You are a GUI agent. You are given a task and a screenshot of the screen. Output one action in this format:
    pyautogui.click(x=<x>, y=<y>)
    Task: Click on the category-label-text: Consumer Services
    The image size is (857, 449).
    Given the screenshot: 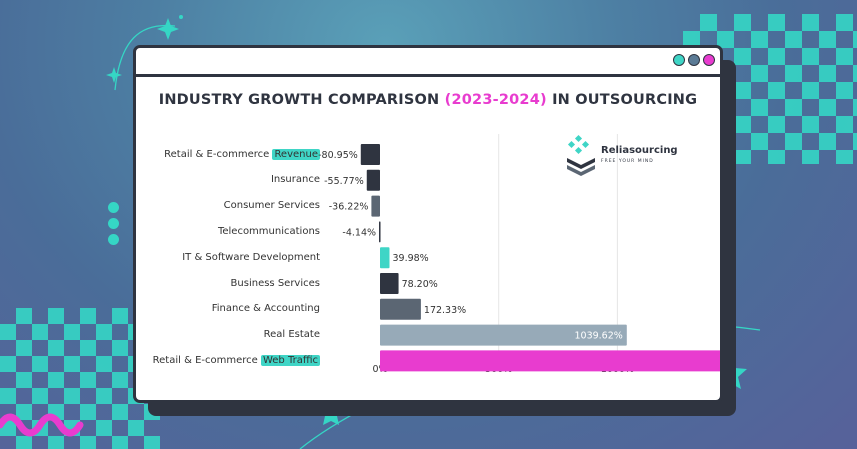 What is the action you would take?
    pyautogui.click(x=271, y=206)
    